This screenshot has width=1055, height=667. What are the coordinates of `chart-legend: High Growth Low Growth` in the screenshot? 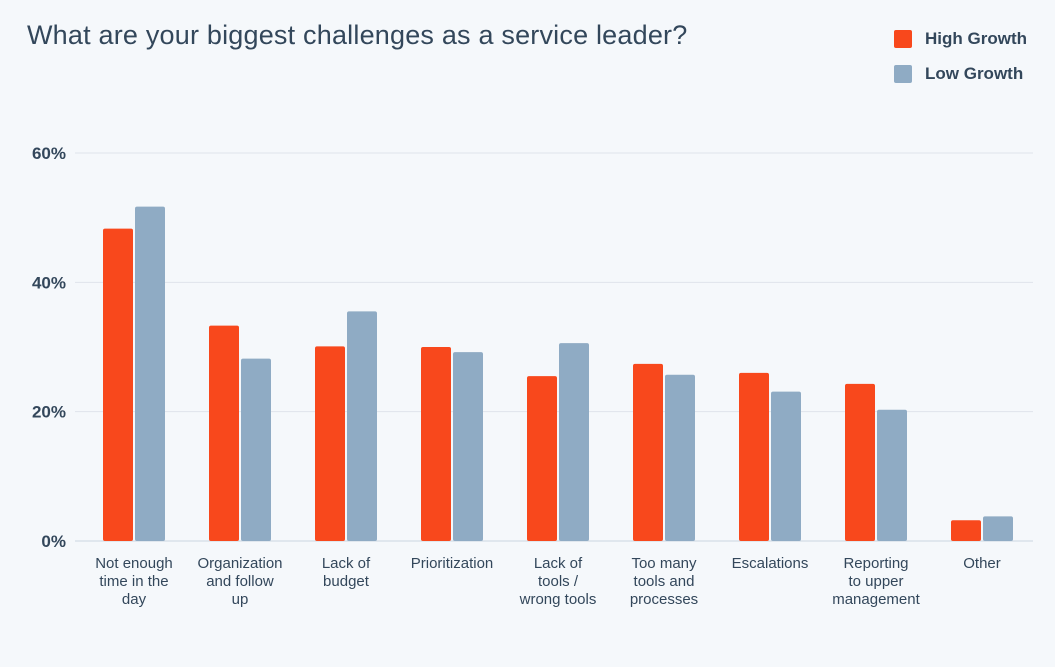 It's located at (960, 63).